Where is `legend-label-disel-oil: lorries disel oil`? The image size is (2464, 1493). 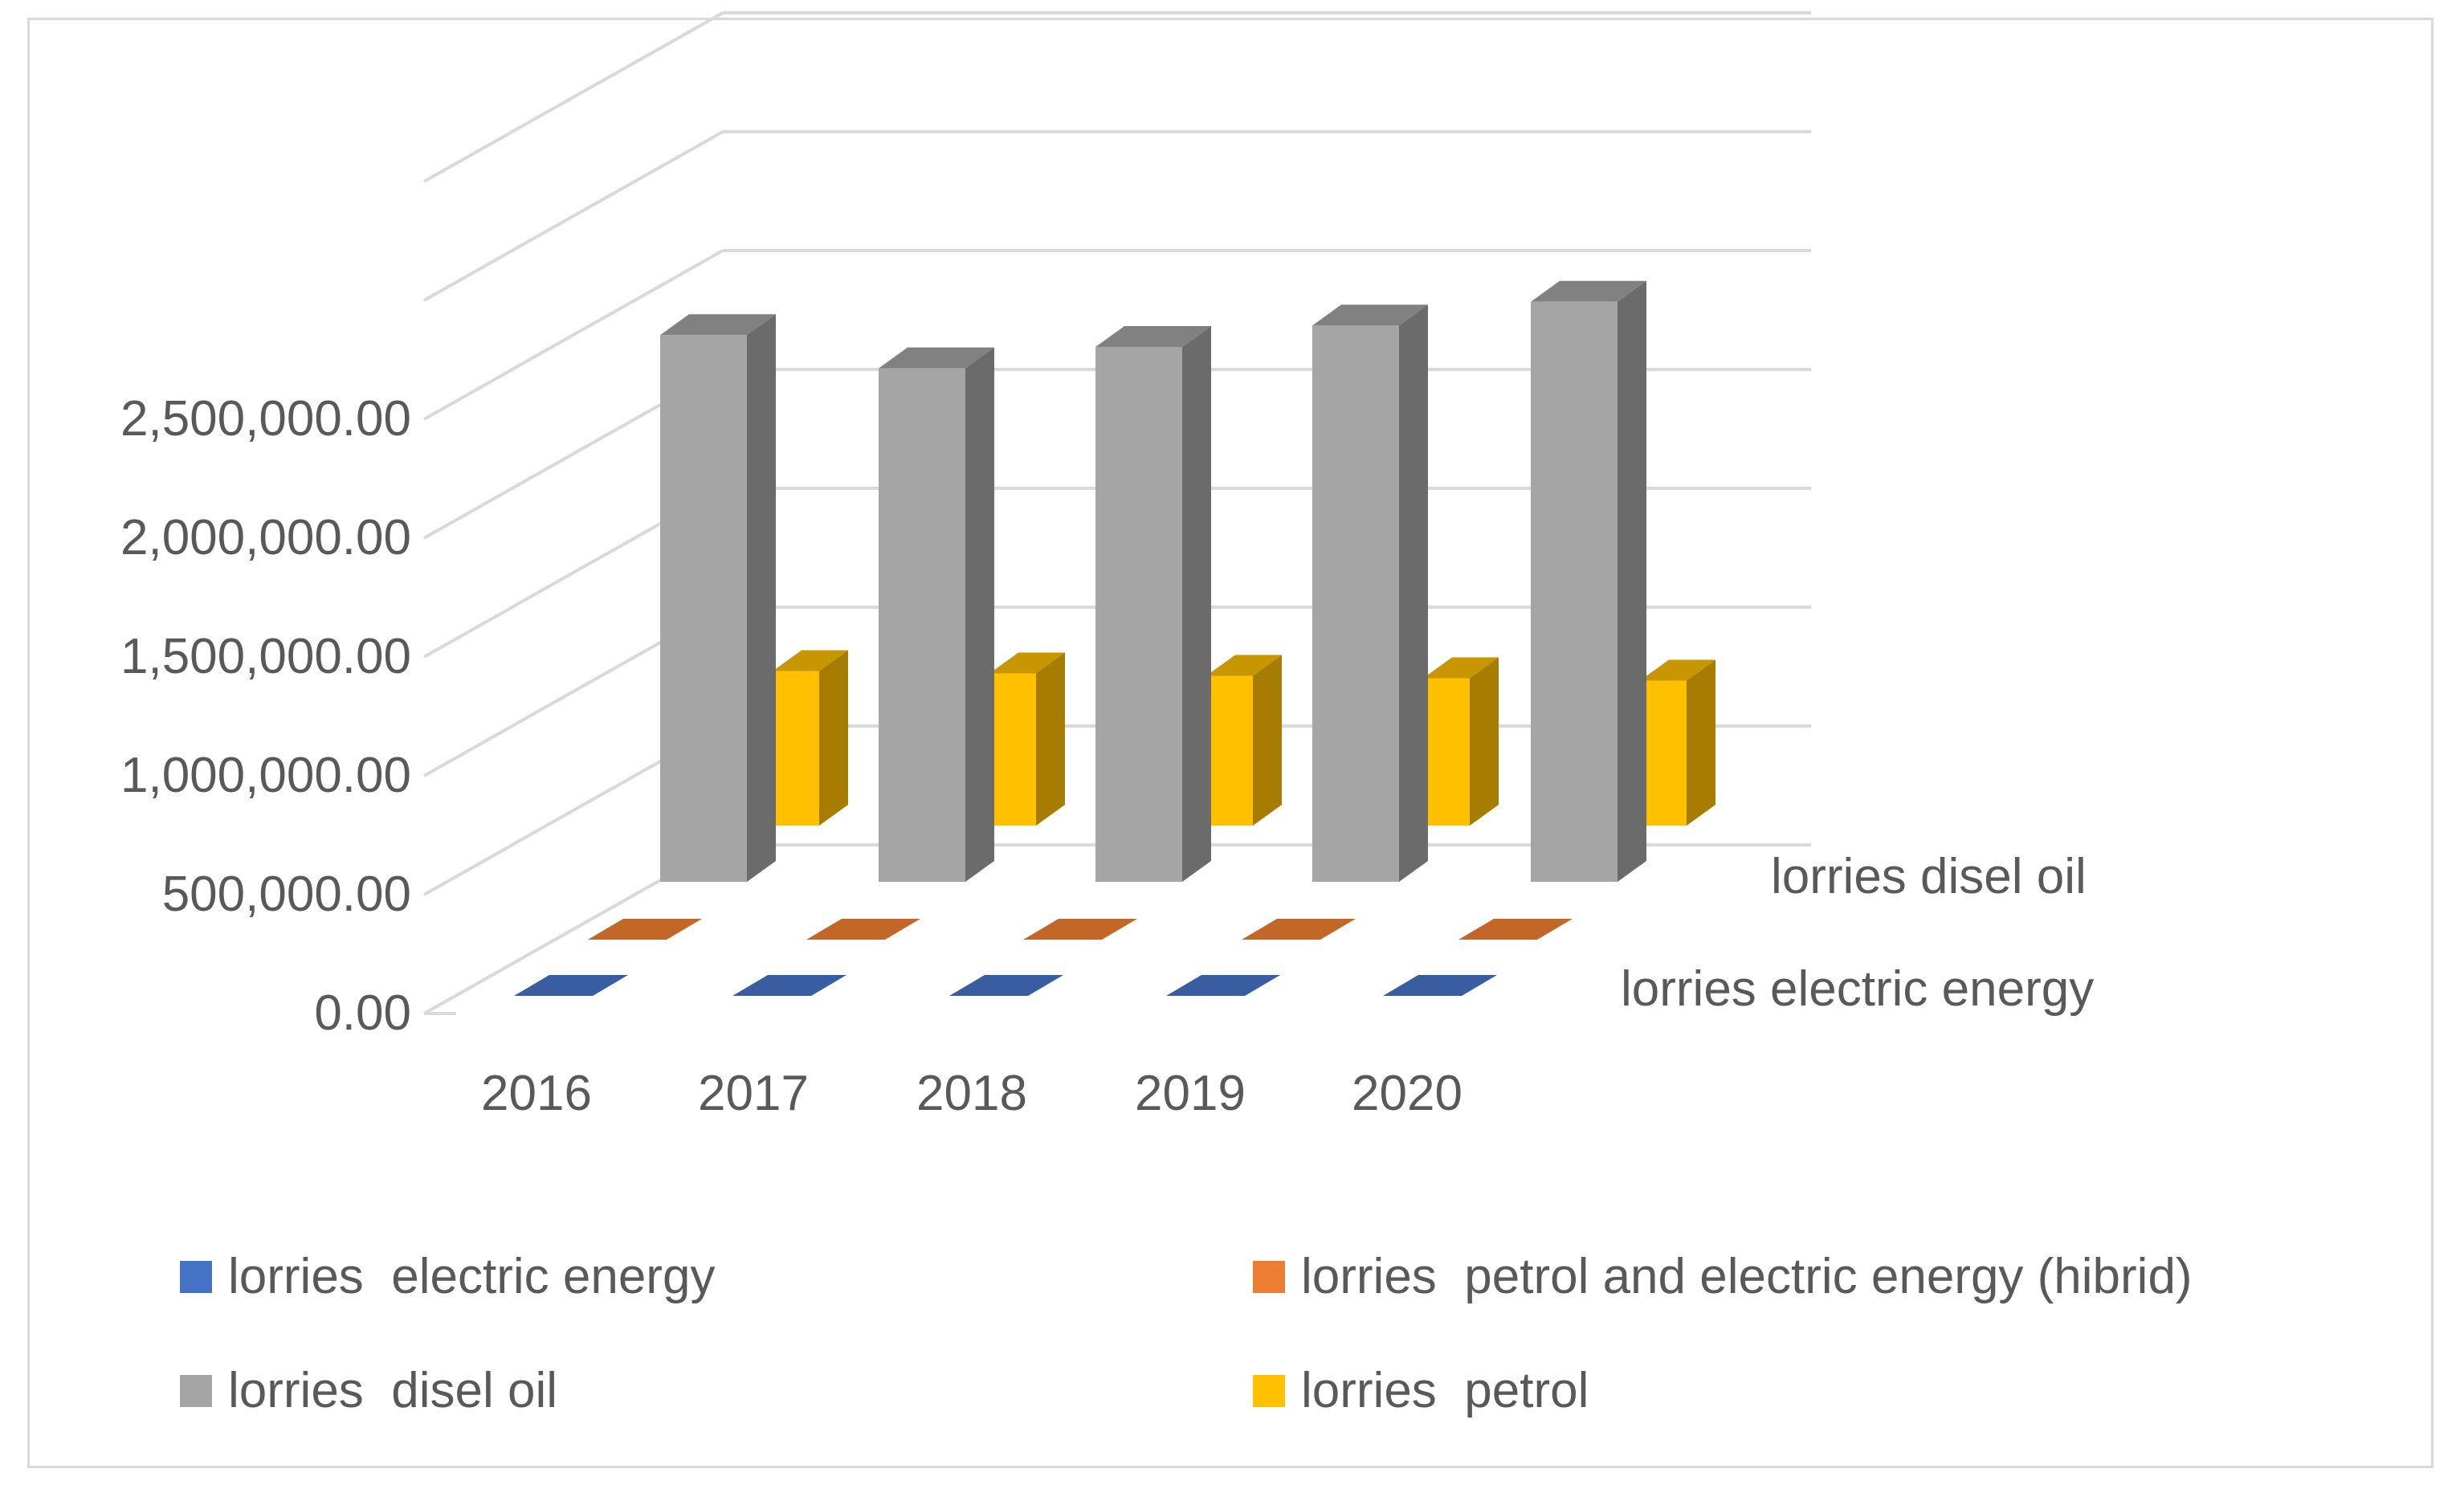
legend-label-disel-oil: lorries disel oil is located at coordinates (393, 1390).